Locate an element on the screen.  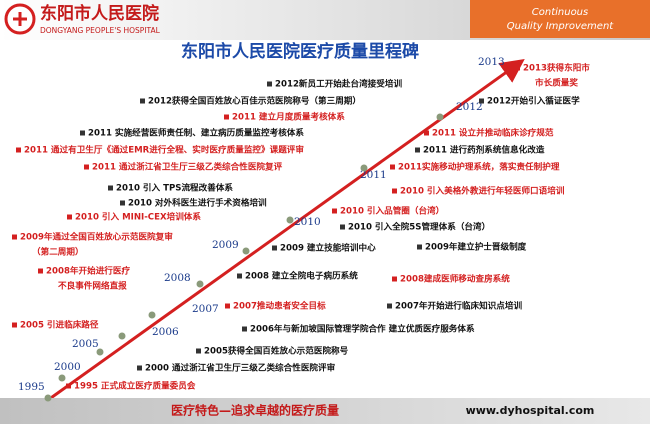
event-text: 2005获得全国百姓放心示范医院称号 is located at coordinates (276, 351).